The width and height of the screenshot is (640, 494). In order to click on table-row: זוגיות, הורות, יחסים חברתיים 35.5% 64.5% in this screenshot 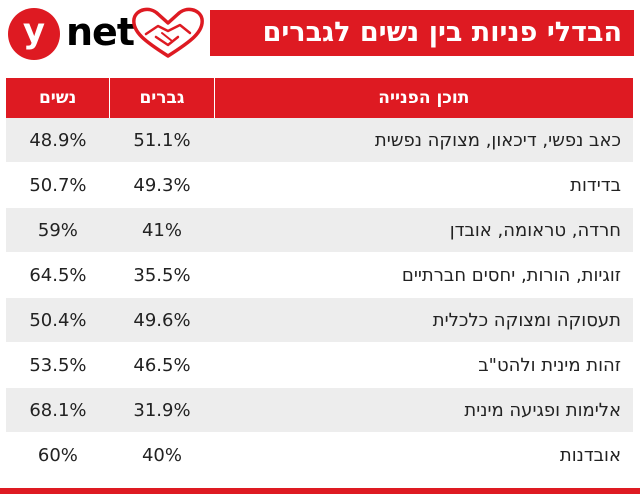, I will do `click(319, 275)`.